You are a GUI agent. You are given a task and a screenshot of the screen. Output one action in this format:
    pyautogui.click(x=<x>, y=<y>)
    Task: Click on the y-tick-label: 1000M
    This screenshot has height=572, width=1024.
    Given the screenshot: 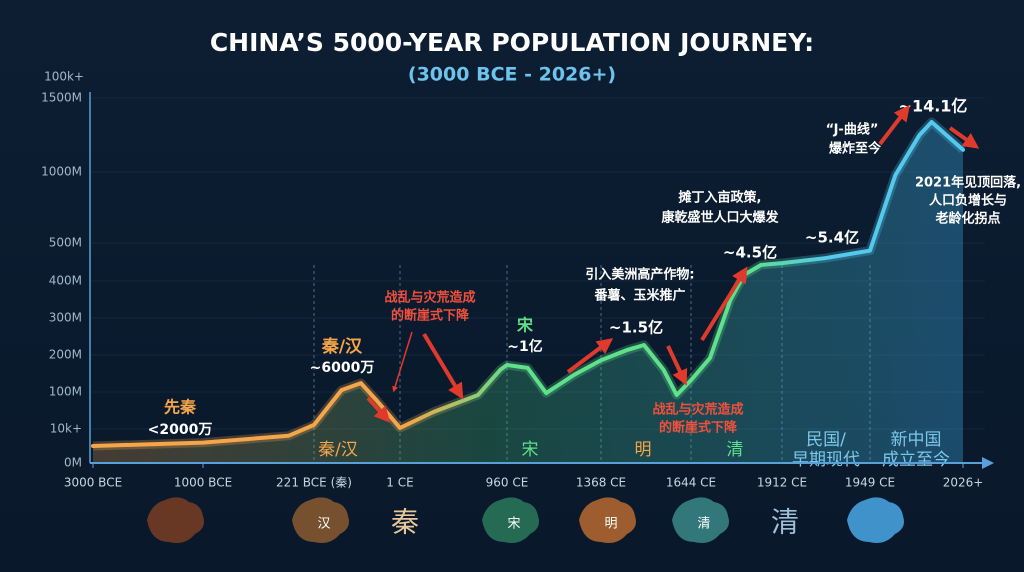 What is the action you would take?
    pyautogui.click(x=61, y=172)
    